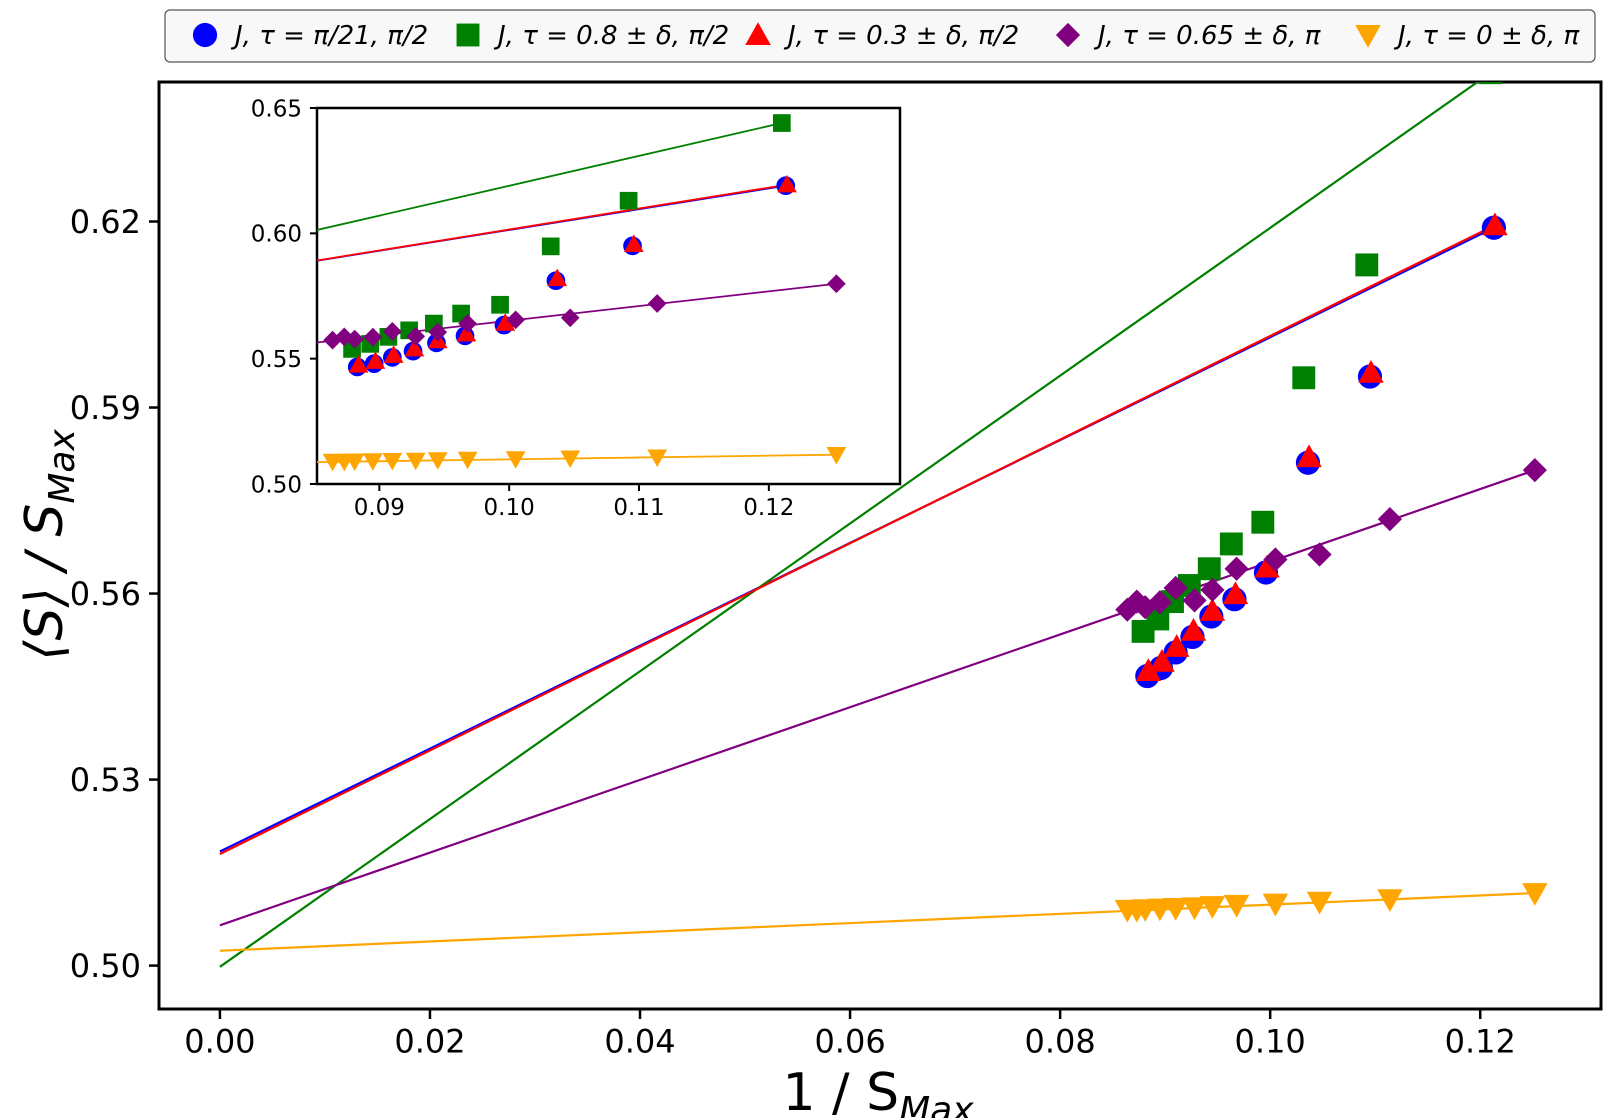 The height and width of the screenshot is (1118, 1603). I want to click on x-tick-label: 0.08, so click(1059, 1042).